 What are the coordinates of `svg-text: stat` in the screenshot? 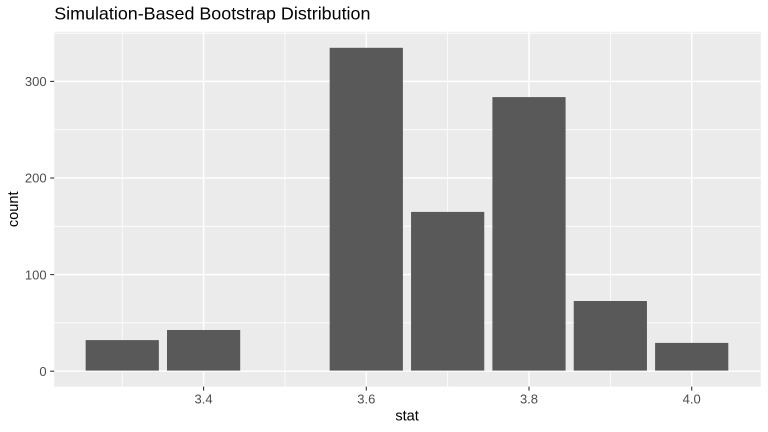 It's located at (407, 417).